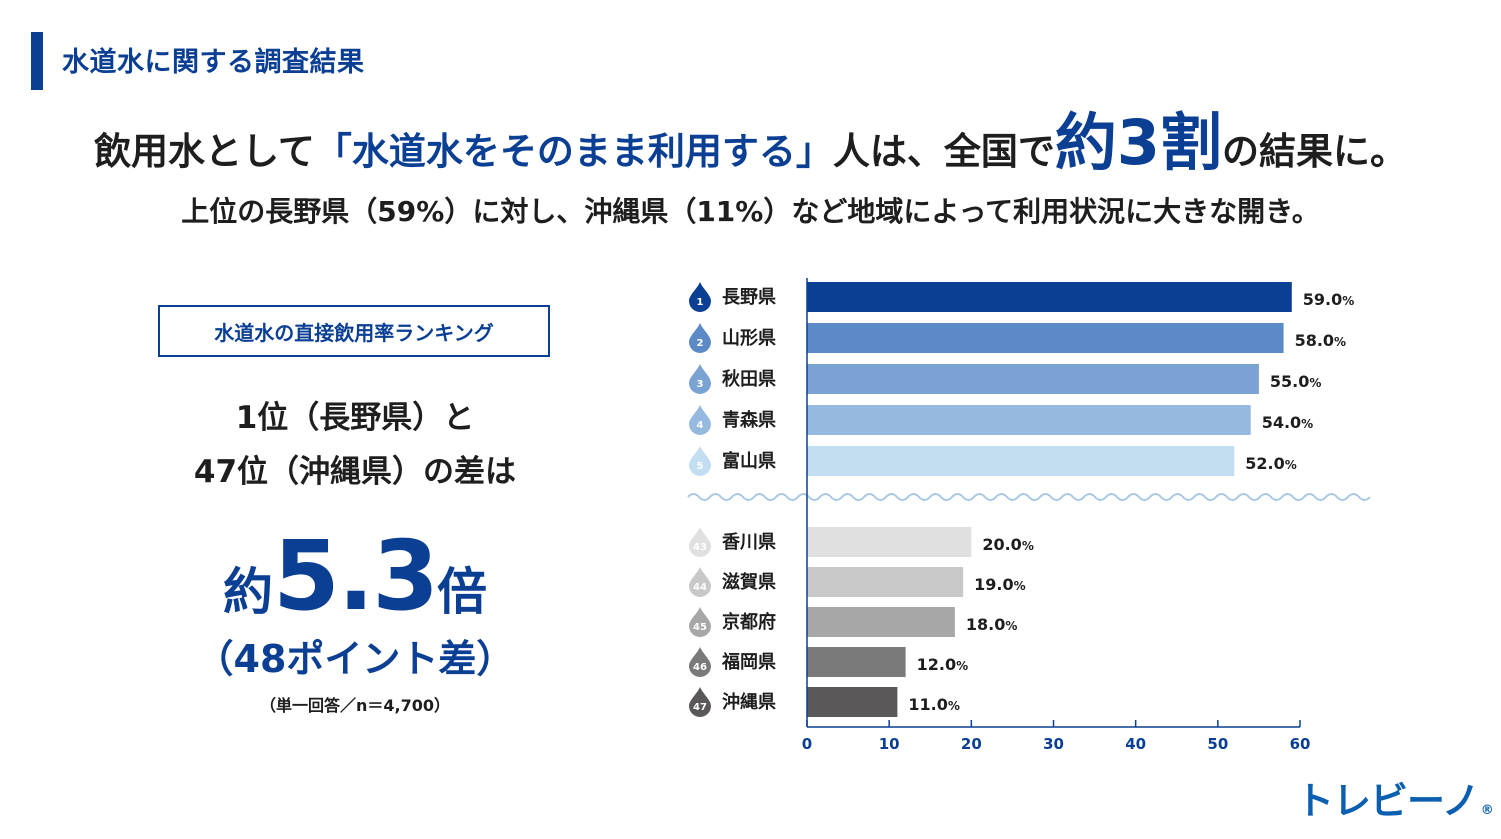  I want to click on value-label: 52.0%, so click(1271, 463).